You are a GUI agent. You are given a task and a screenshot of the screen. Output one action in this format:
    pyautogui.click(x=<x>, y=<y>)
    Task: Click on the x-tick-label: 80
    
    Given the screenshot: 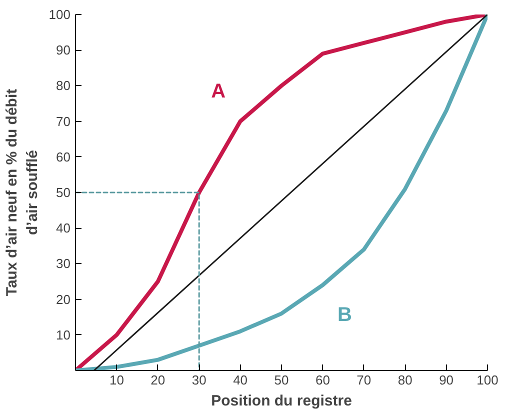 What is the action you would take?
    pyautogui.click(x=405, y=380)
    